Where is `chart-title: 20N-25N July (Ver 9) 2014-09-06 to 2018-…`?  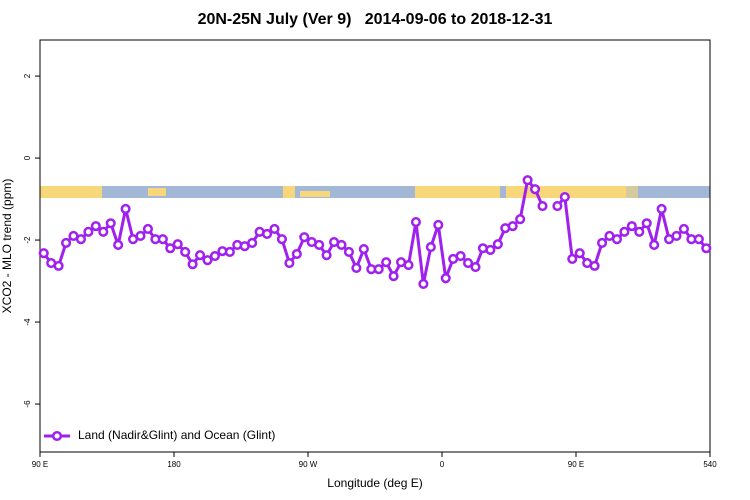
chart-title: 20N-25N July (Ver 9) 2014-09-06 to 2018-… is located at coordinates (375, 19).